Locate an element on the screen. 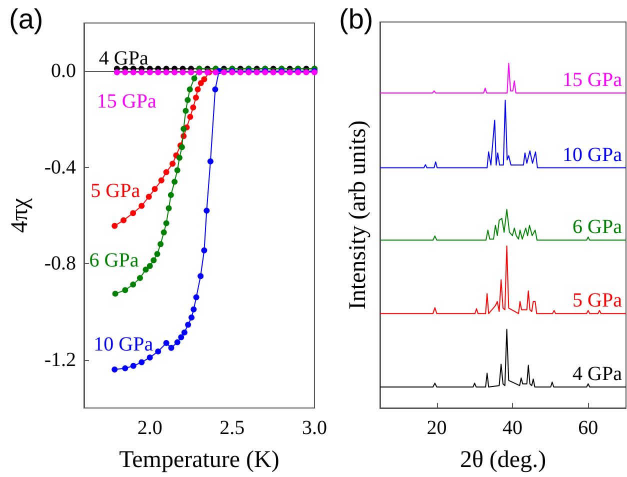 This screenshot has height=477, width=627. x-tick-label: 60 is located at coordinates (588, 428).